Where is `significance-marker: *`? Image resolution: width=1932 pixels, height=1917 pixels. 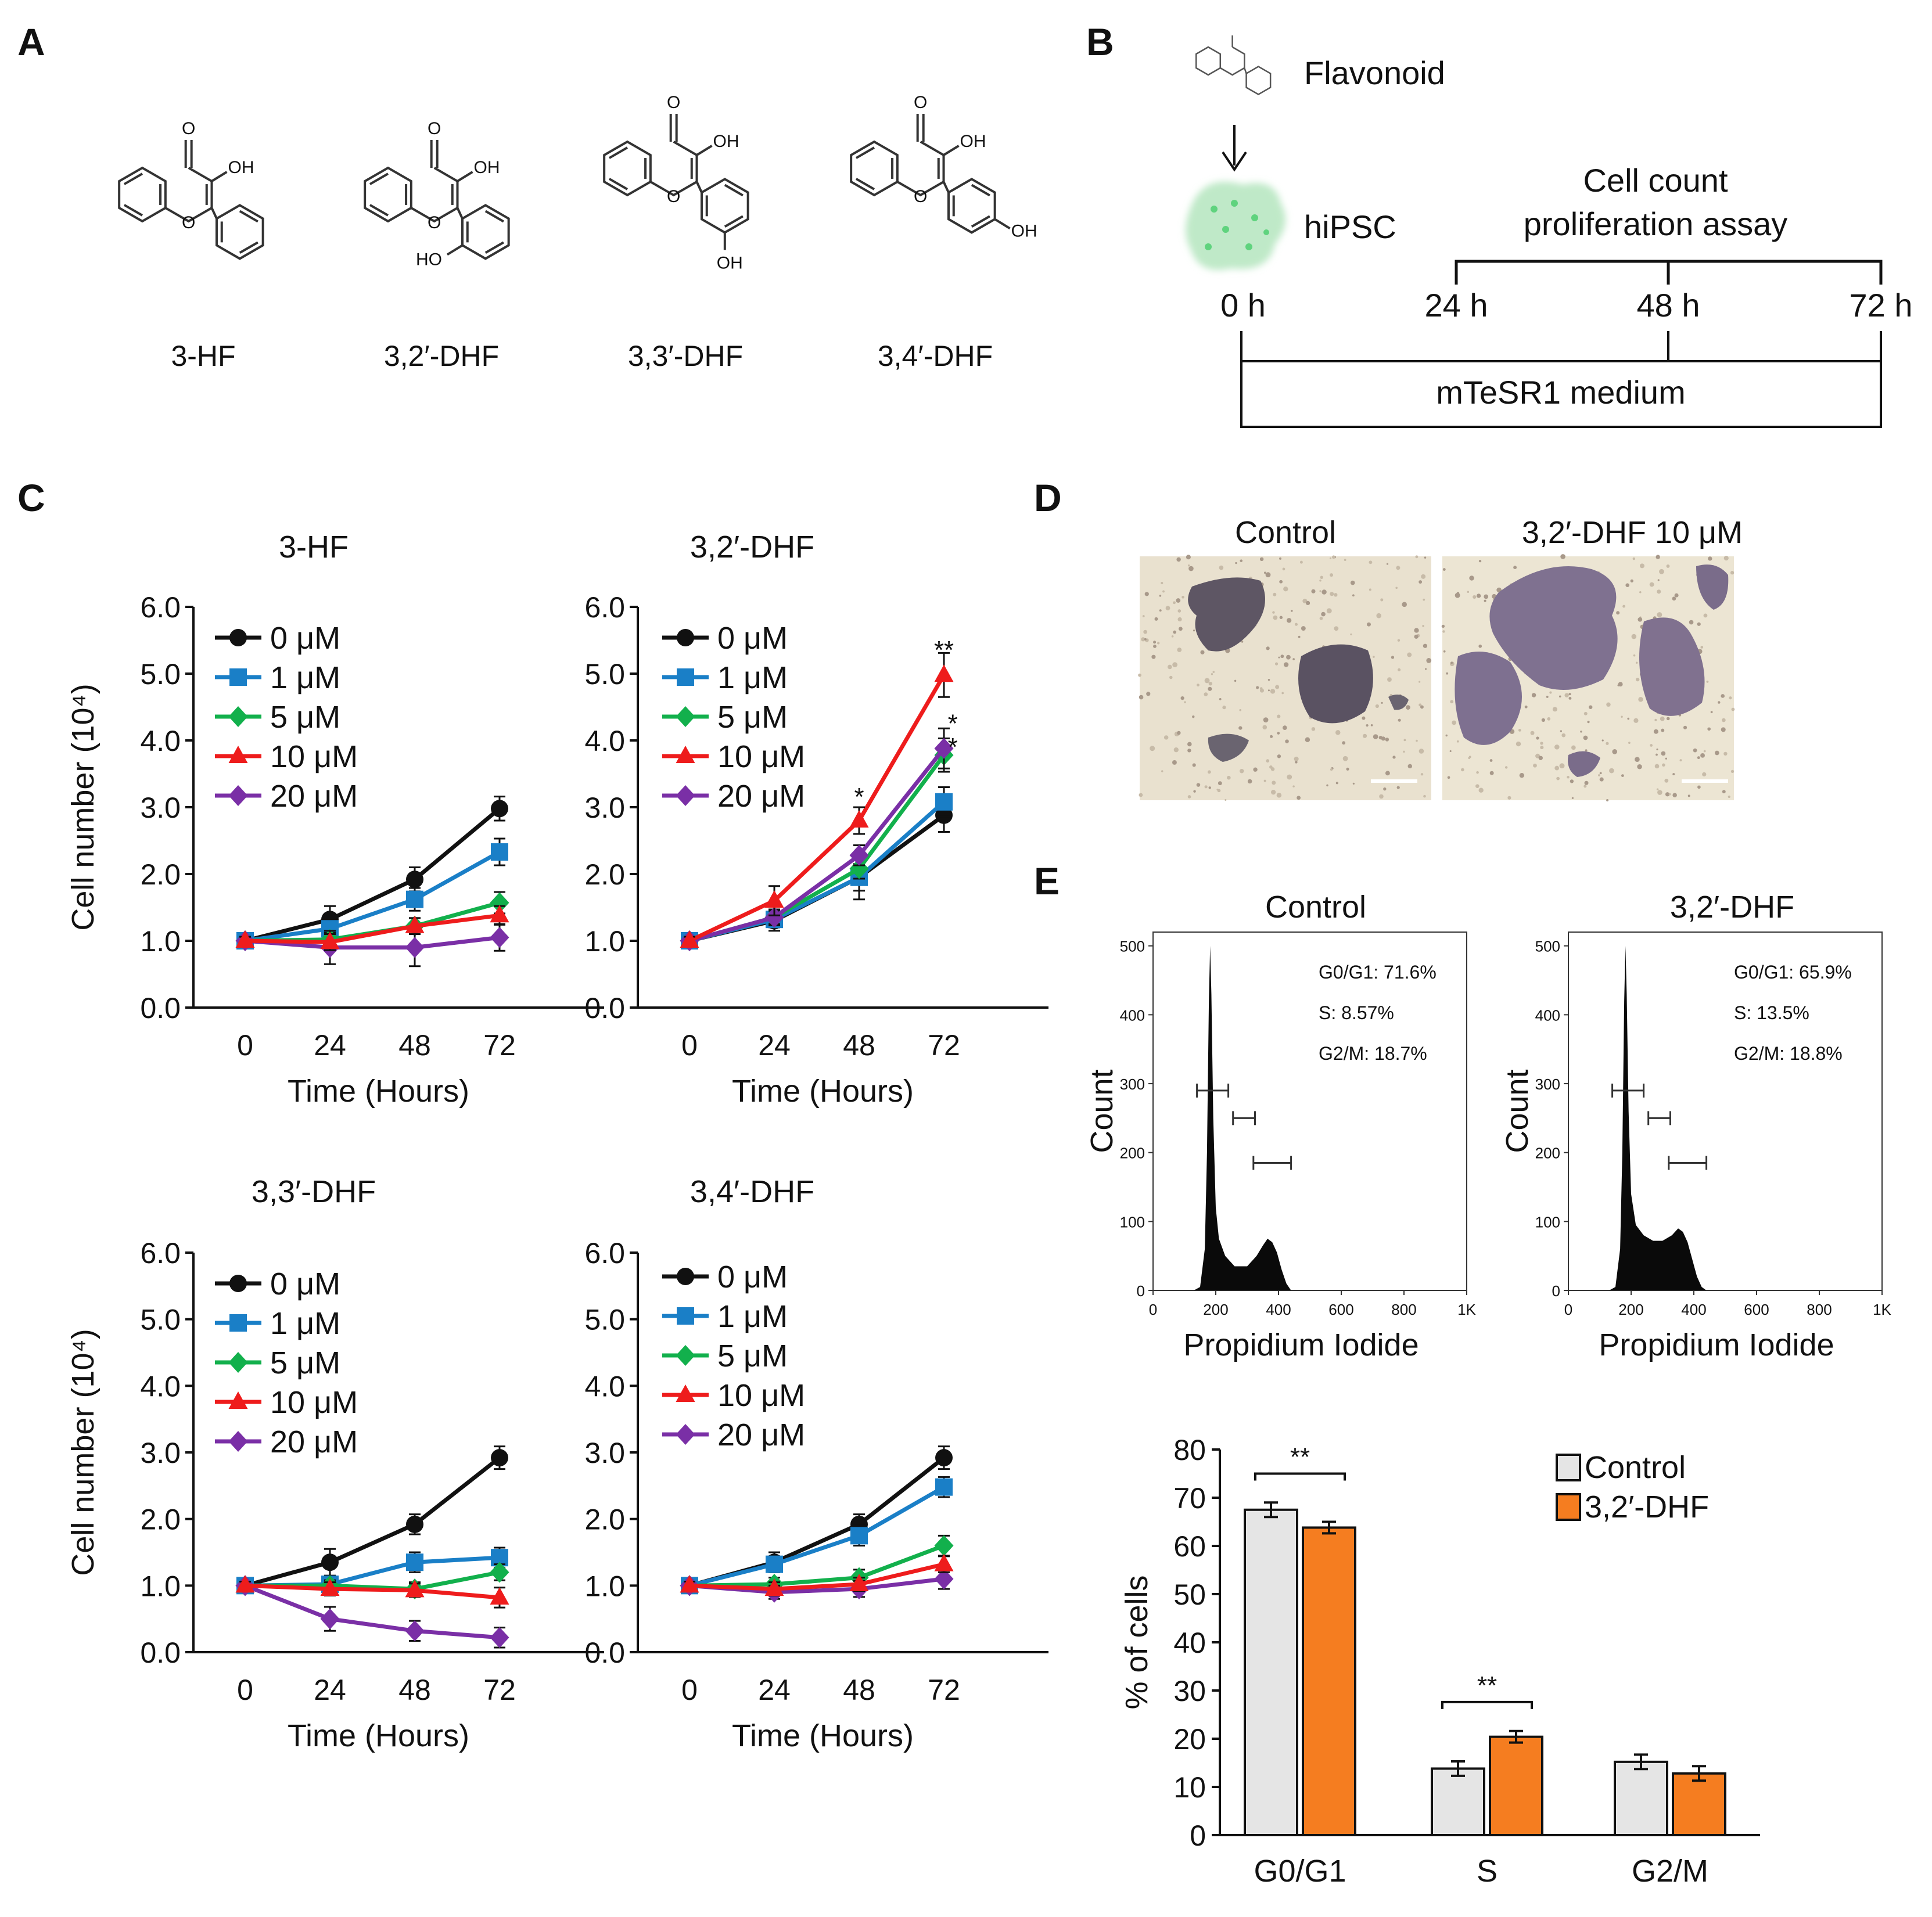
significance-marker: * is located at coordinates (953, 747).